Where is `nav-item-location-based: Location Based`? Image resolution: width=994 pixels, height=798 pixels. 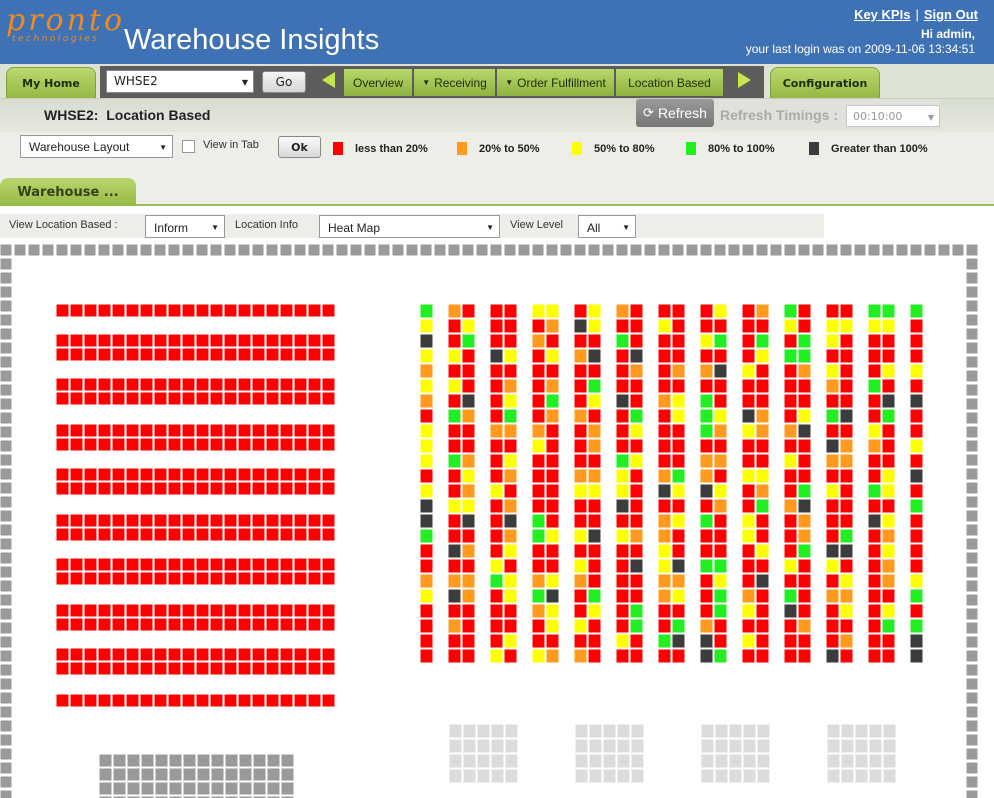
nav-item-location-based: Location Based is located at coordinates (670, 82).